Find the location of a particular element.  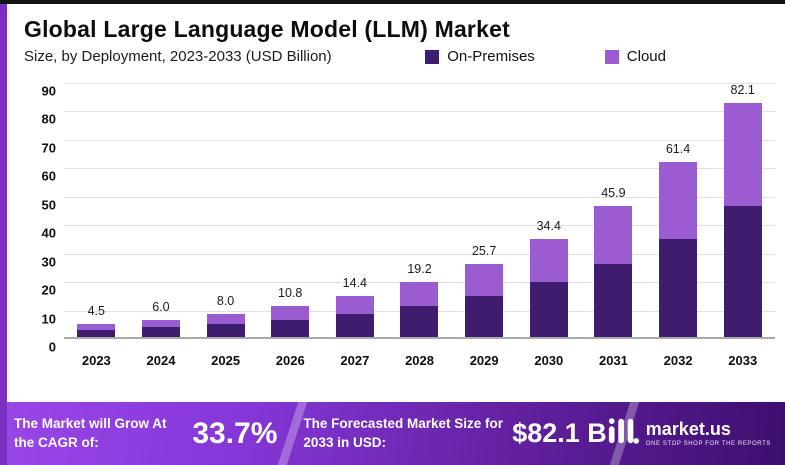

chart-title: Global Large Language Model (LLM) Market is located at coordinates (267, 29).